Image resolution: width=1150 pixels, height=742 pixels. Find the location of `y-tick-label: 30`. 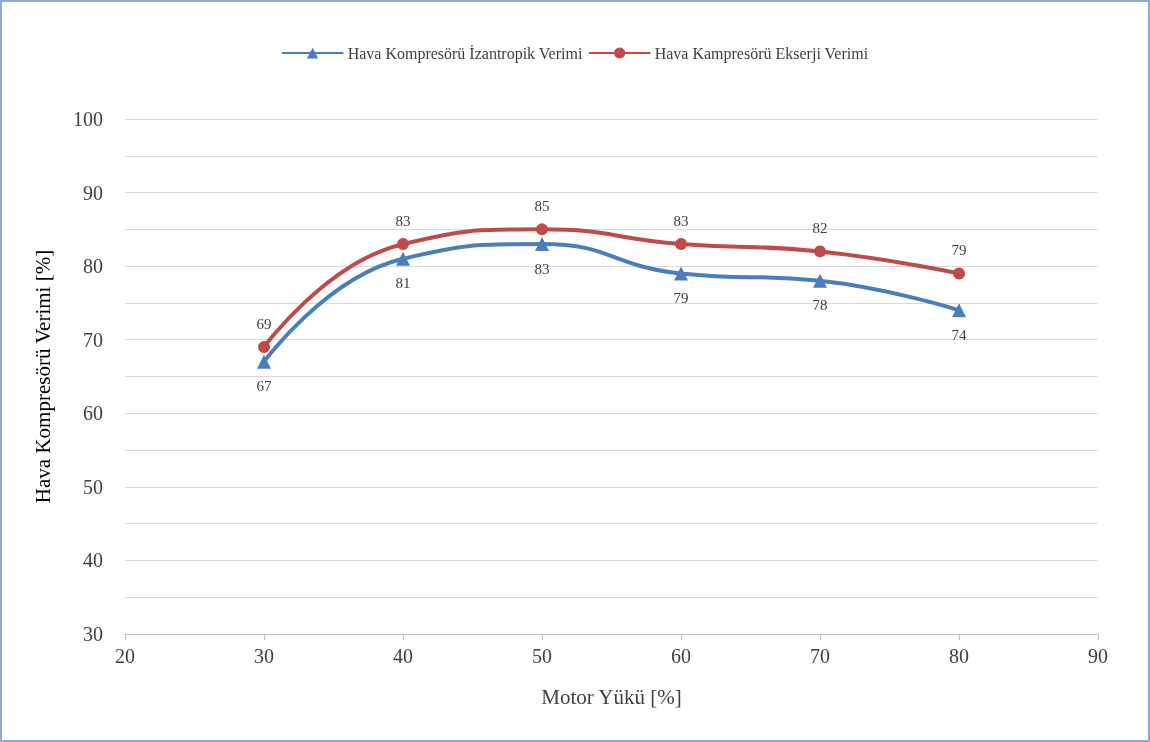

y-tick-label: 30 is located at coordinates (93, 634).